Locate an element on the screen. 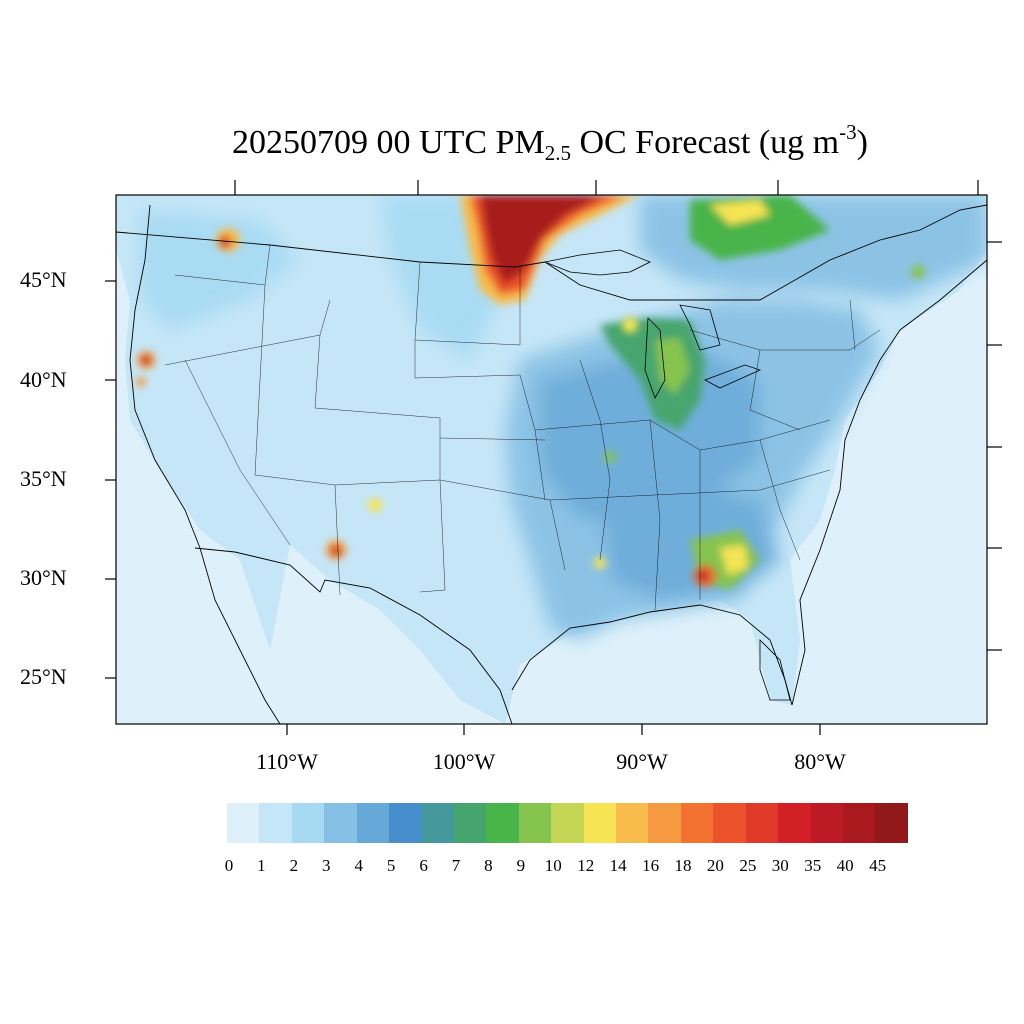 The width and height of the screenshot is (1024, 1024). colorbar-label: 3 is located at coordinates (326, 865).